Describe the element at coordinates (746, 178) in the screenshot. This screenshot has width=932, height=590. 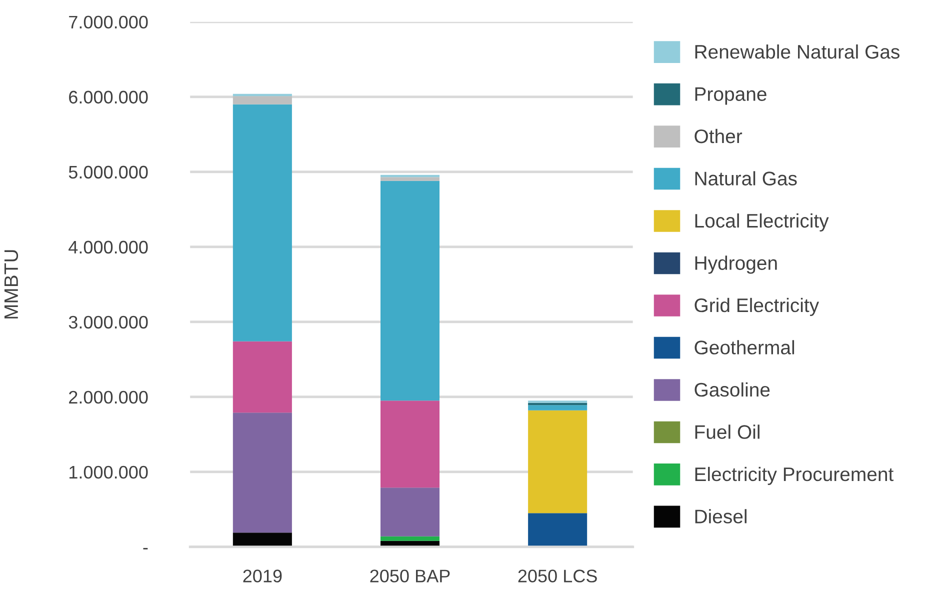
I see `legend-label: Natural Gas` at that location.